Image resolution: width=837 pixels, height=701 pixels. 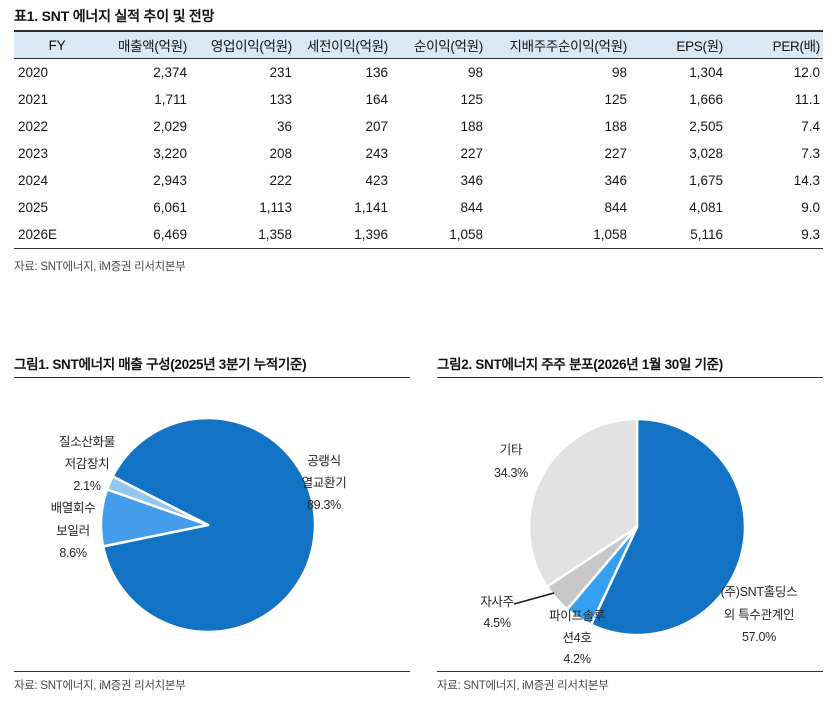 What do you see at coordinates (33, 99) in the screenshot?
I see `fiscal-year-cell: 2021` at bounding box center [33, 99].